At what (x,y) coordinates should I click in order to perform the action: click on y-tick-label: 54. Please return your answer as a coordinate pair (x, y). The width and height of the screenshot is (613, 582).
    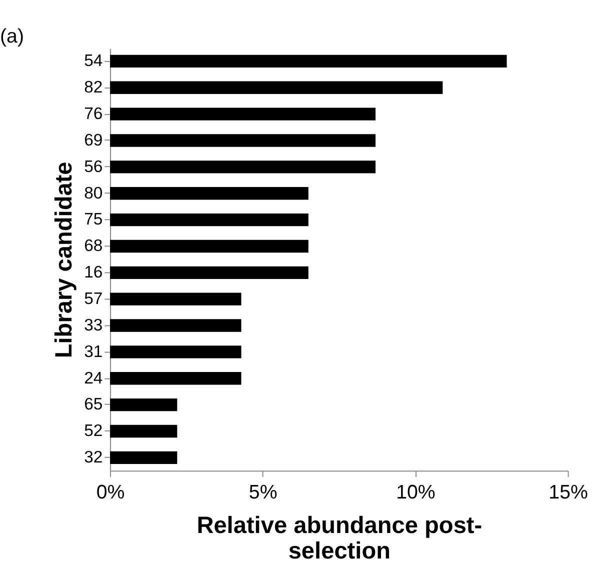
    Looking at the image, I should click on (93, 60).